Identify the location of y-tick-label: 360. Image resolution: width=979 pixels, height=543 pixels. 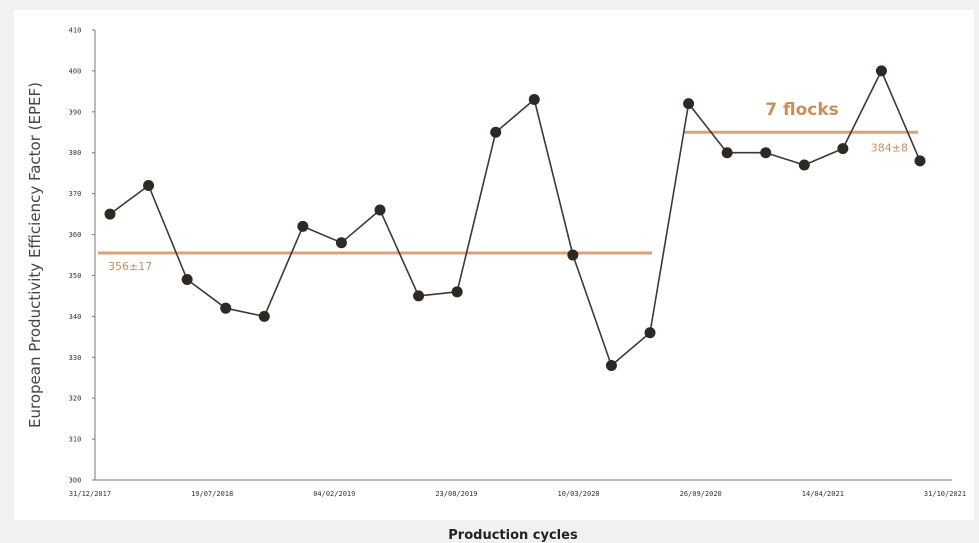
(75, 235).